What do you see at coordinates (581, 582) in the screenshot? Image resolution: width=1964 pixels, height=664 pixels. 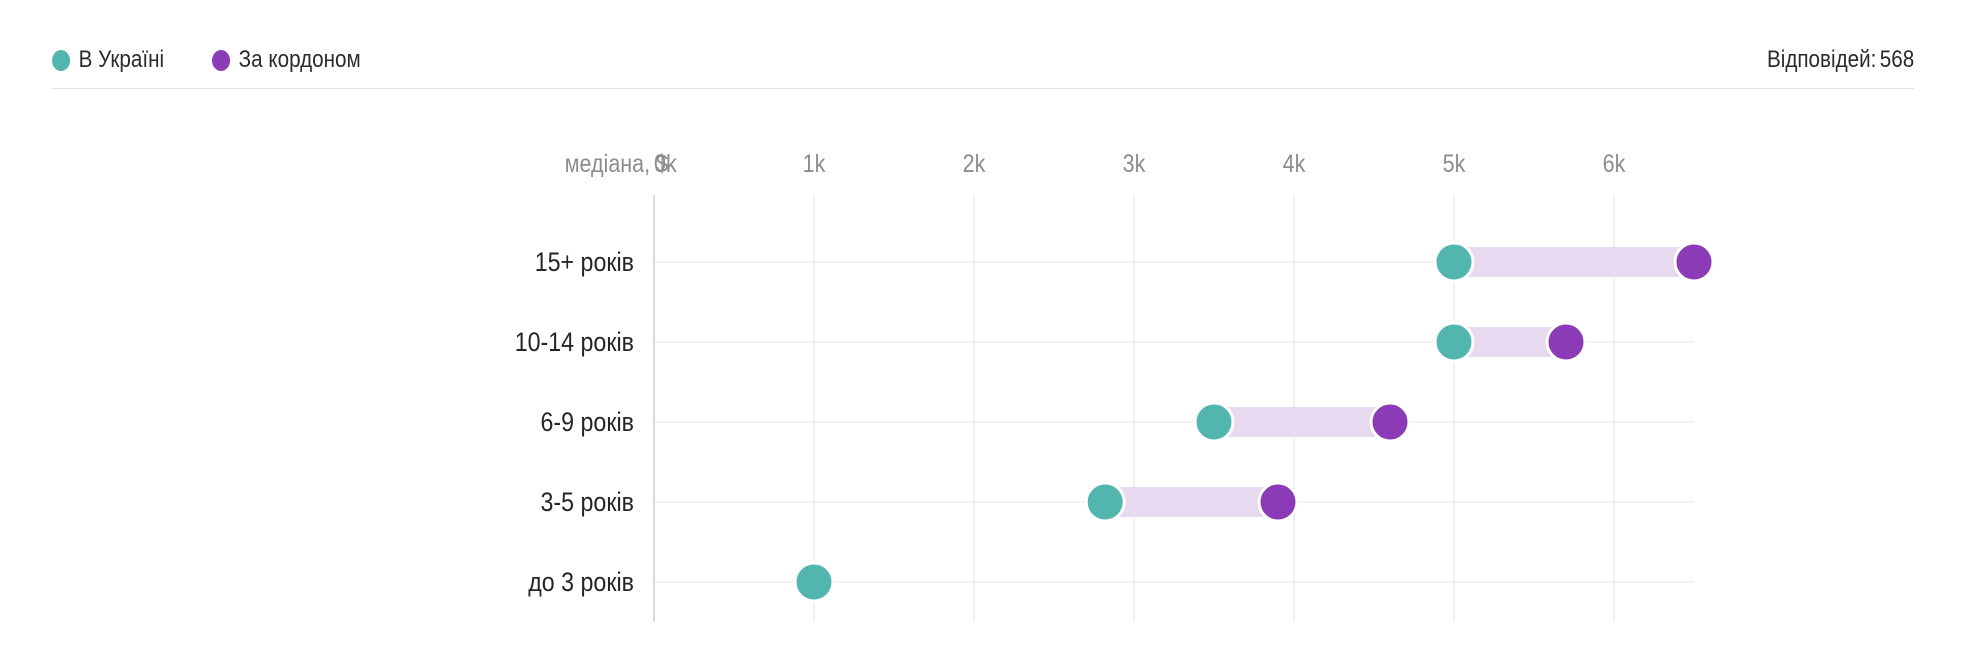 I see `category-label: до 3 років` at bounding box center [581, 582].